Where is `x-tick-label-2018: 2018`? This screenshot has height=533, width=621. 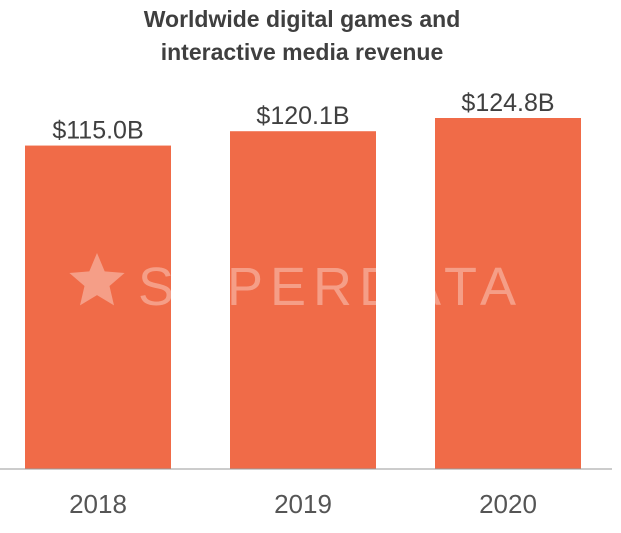 x-tick-label-2018: 2018 is located at coordinates (98, 504).